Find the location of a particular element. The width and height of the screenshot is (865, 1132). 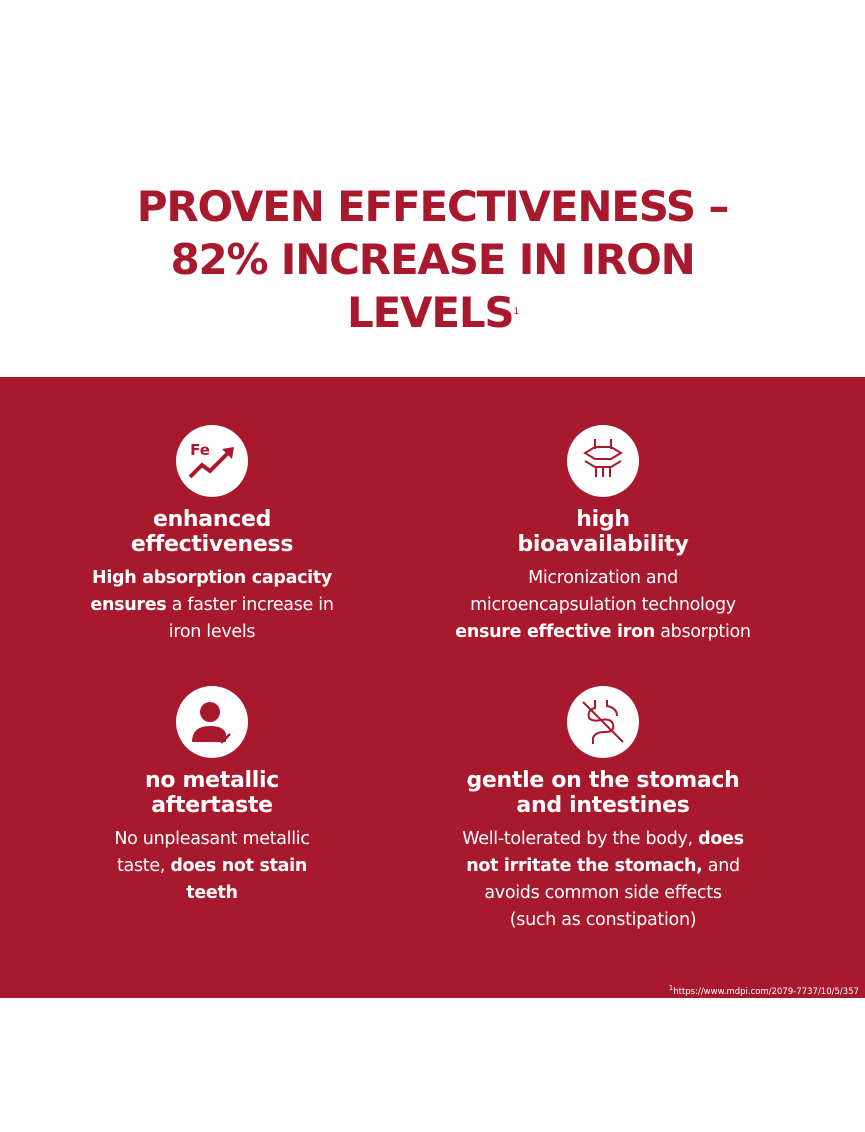

title-line: LEVELS1 is located at coordinates (433, 312).